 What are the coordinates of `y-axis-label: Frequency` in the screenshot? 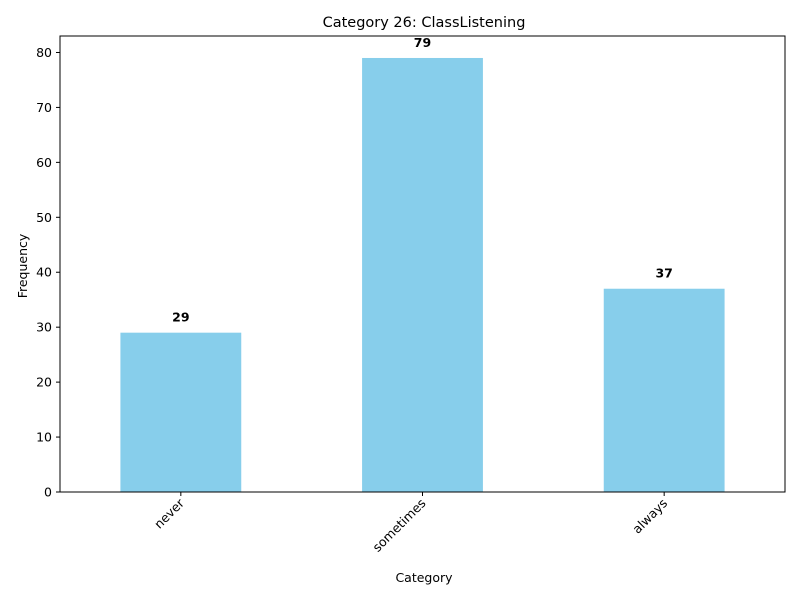 It's located at (22, 265).